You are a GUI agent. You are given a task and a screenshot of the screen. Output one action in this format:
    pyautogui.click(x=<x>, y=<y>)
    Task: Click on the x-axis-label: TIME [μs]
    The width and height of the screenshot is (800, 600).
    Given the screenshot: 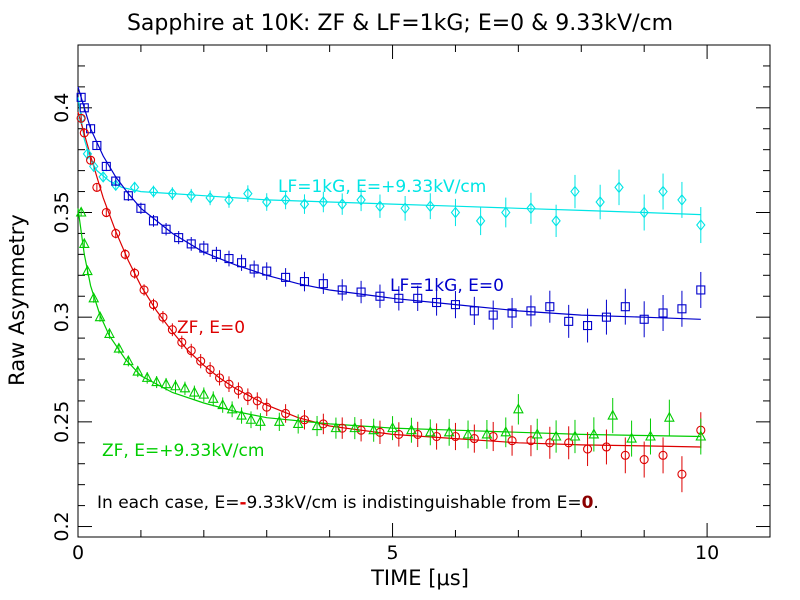 What is the action you would take?
    pyautogui.click(x=419, y=578)
    